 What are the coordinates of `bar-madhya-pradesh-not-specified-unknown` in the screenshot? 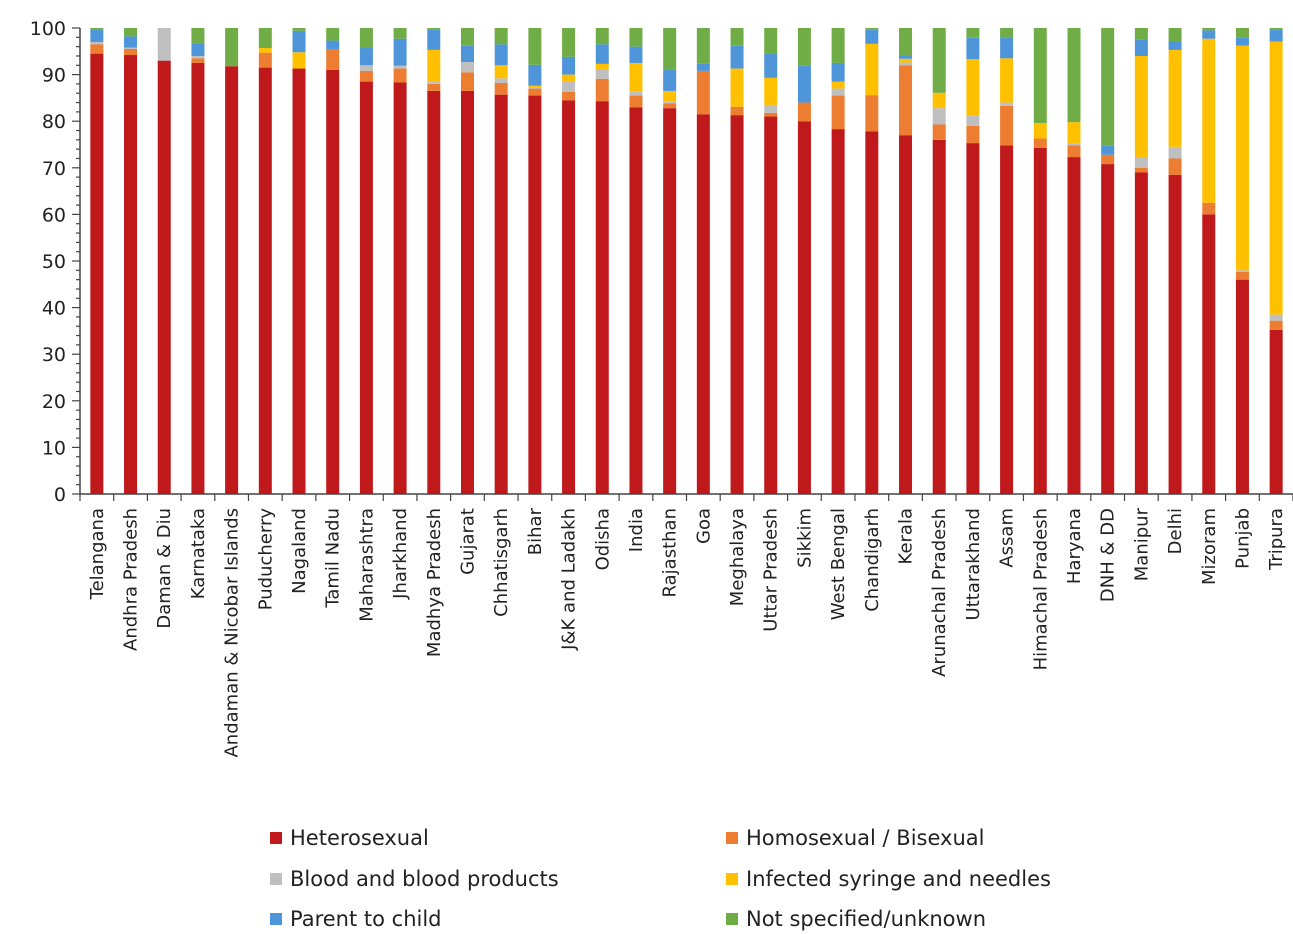 It's located at (434, 29).